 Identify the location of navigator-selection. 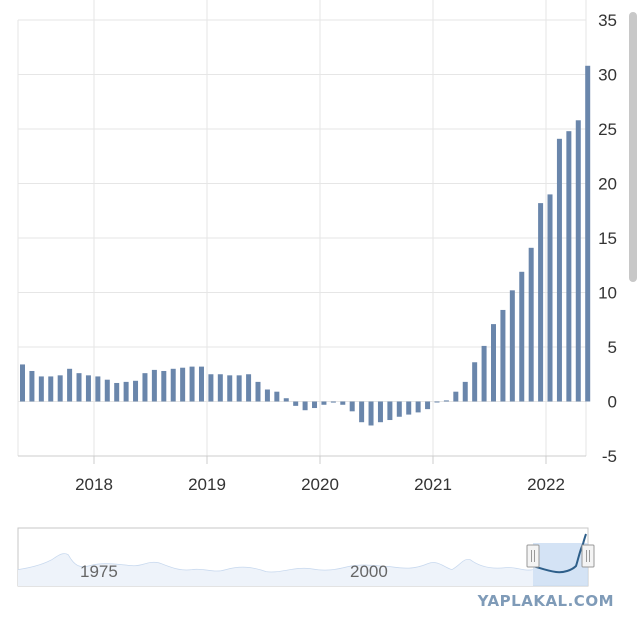
(560, 564).